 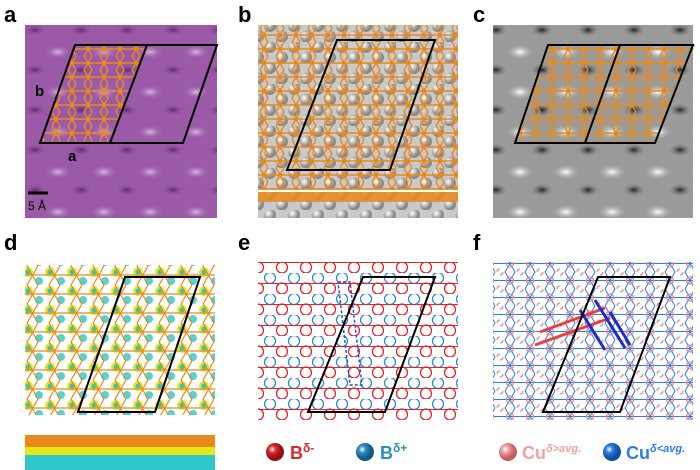 I want to click on scale-label: 5 Å, so click(x=37, y=205).